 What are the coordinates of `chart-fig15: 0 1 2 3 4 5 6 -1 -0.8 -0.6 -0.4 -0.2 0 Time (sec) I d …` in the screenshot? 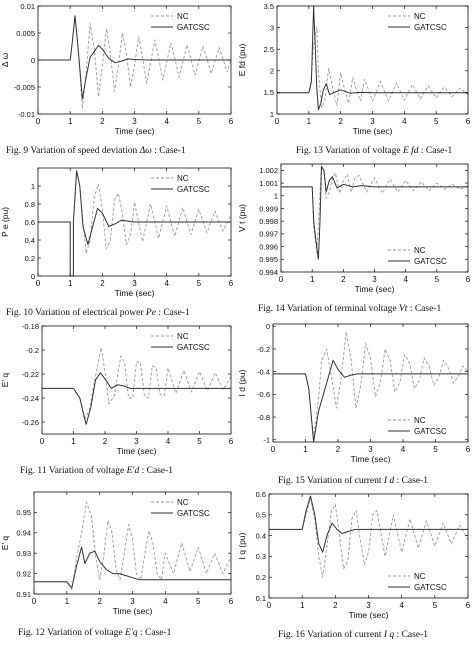 It's located at (355, 393).